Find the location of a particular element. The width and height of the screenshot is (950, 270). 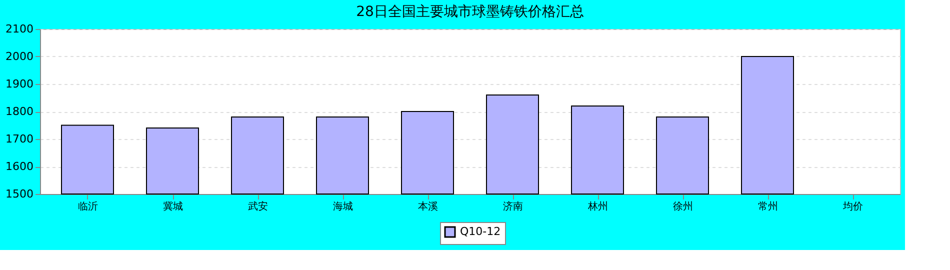

y-tick-label: 1700 is located at coordinates (20, 139).